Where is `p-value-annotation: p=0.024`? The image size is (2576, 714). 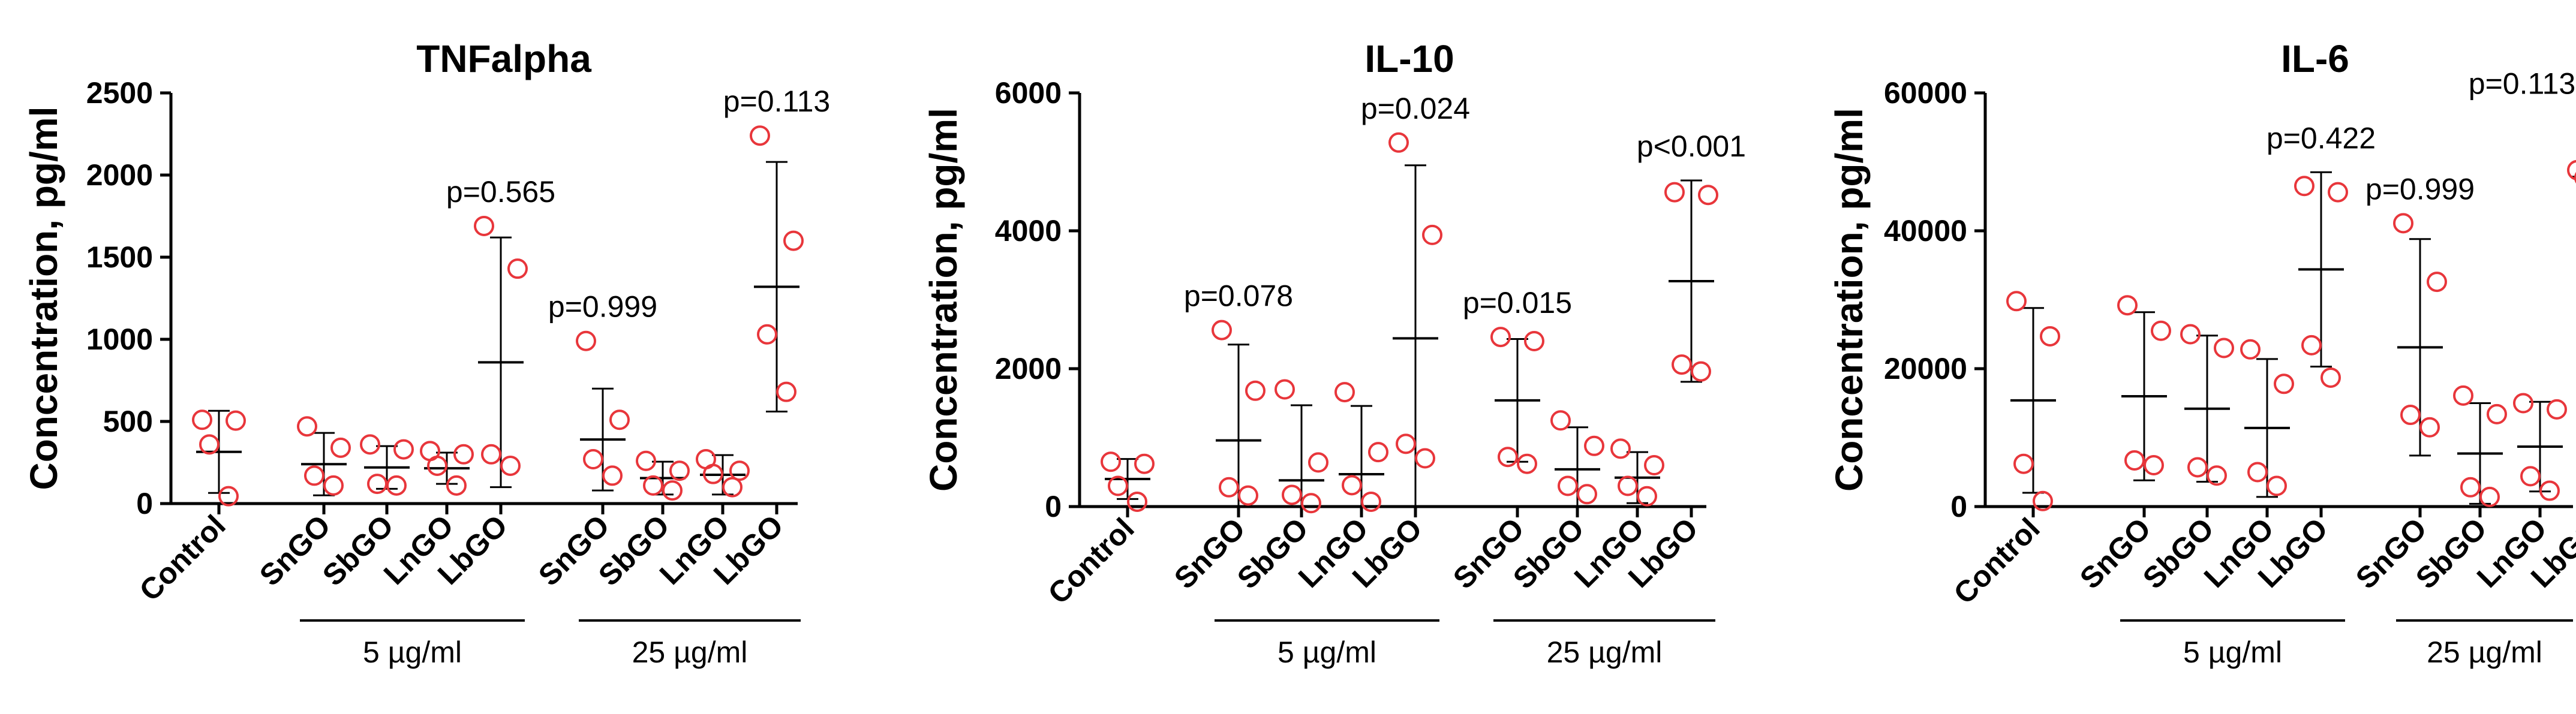
p-value-annotation: p=0.024 is located at coordinates (1415, 109).